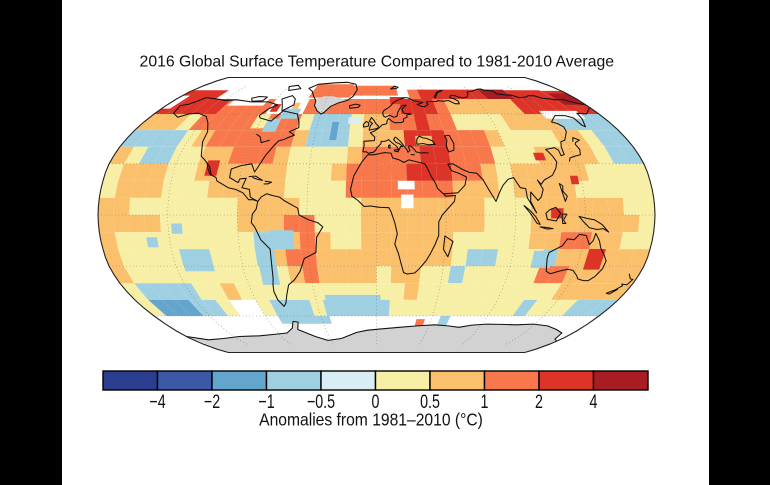  What do you see at coordinates (594, 402) in the screenshot?
I see `svg-text: 4` at bounding box center [594, 402].